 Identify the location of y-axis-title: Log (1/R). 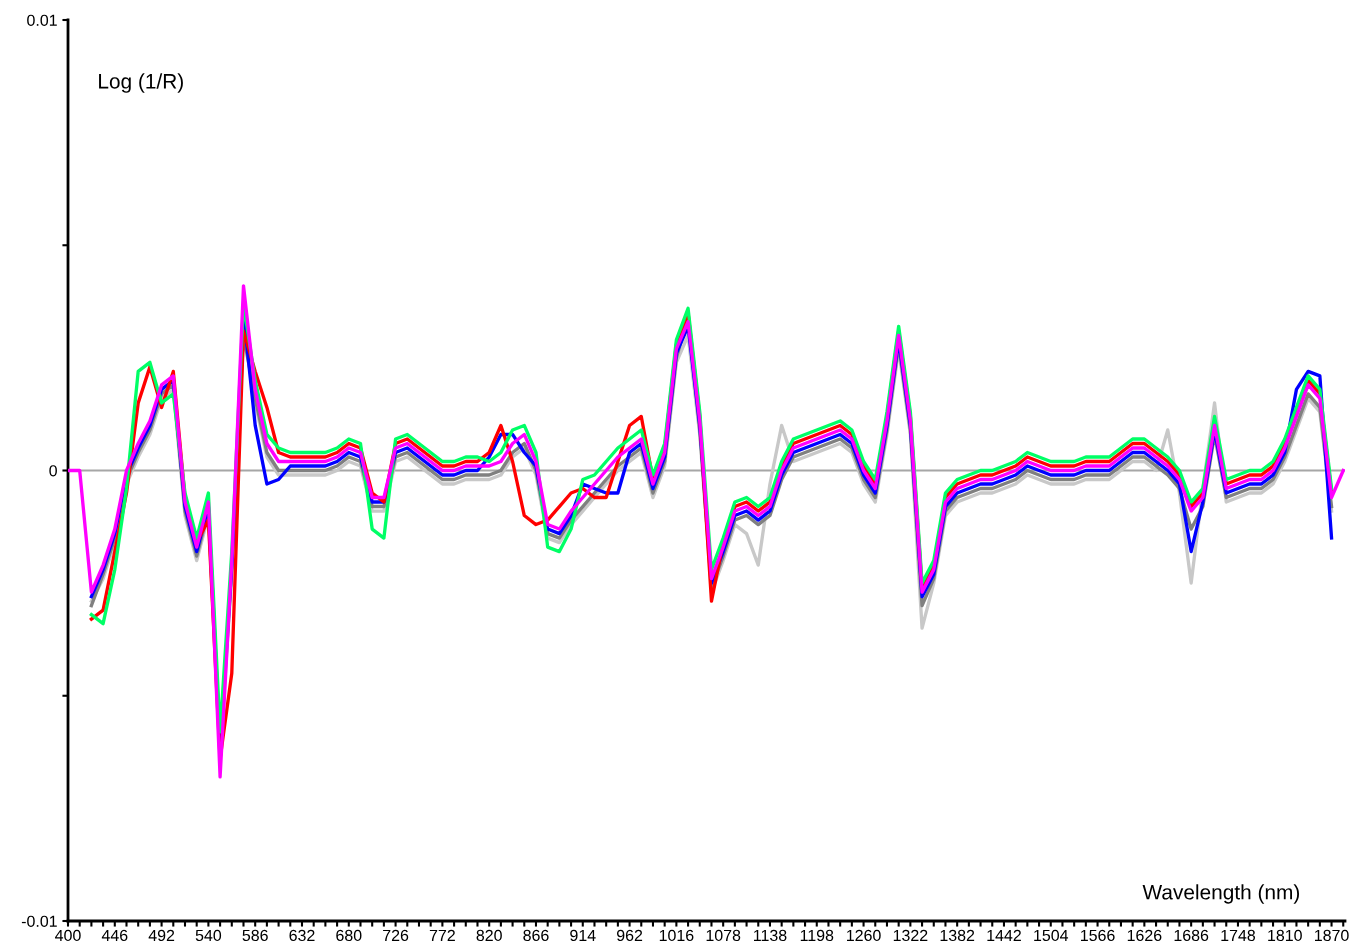
(141, 83).